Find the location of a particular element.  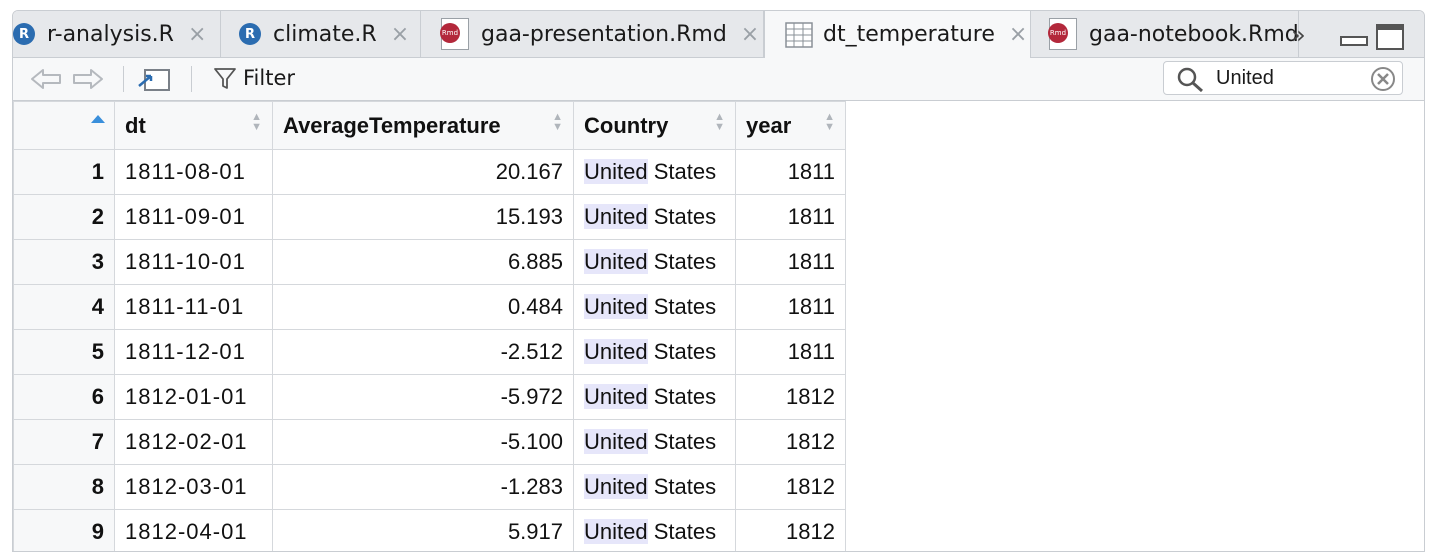

column-header-averagetemperature: AverageTemperature▲▼ is located at coordinates (423, 126).